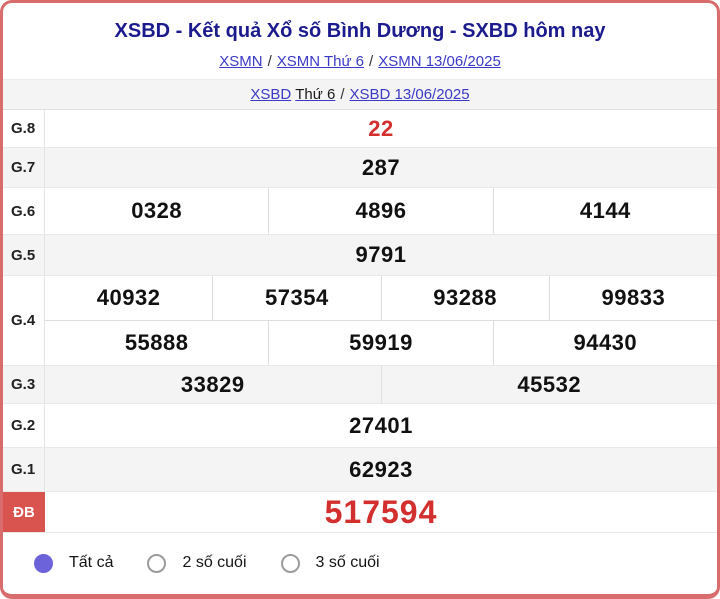 The width and height of the screenshot is (720, 599). I want to click on breadcrumb-link-xsmn: XSMN, so click(241, 61).